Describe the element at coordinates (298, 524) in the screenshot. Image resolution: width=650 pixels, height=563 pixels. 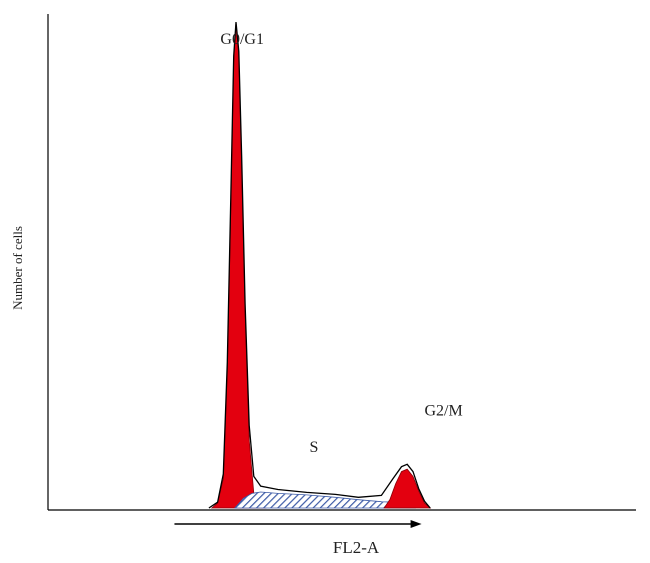
I see `x-arrow` at that location.